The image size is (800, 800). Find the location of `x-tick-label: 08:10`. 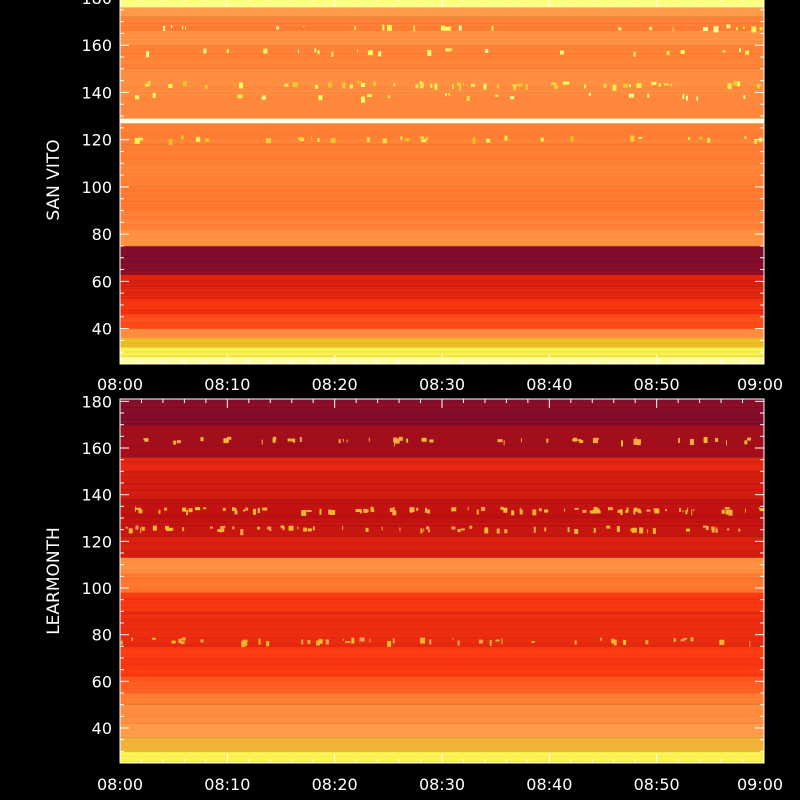

x-tick-label: 08:10 is located at coordinates (227, 384).